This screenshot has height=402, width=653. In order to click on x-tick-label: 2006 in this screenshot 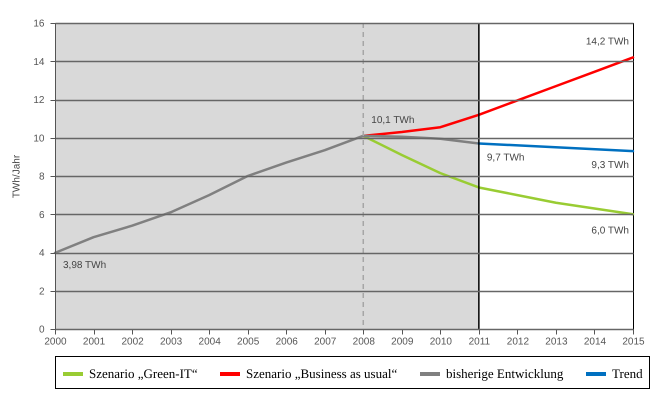, I will do `click(287, 342)`.